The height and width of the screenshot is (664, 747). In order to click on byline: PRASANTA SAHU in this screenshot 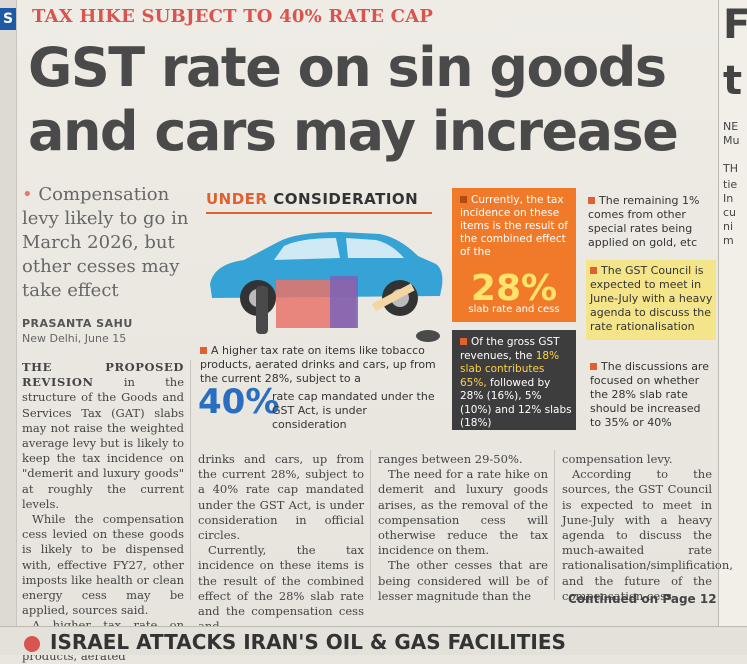, I will do `click(77, 323)`.